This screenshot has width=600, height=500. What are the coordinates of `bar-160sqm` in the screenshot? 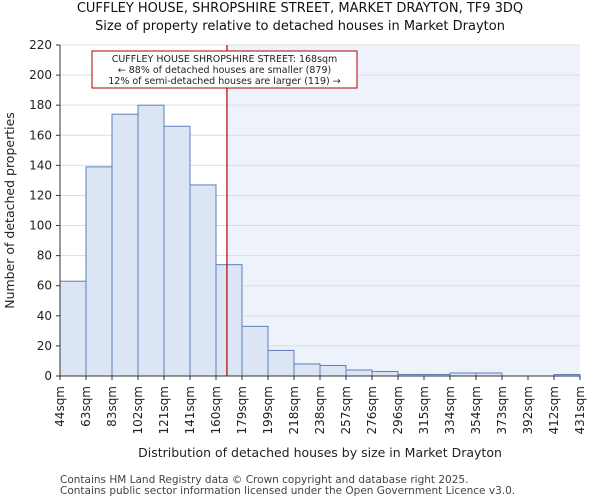 It's located at (229, 320).